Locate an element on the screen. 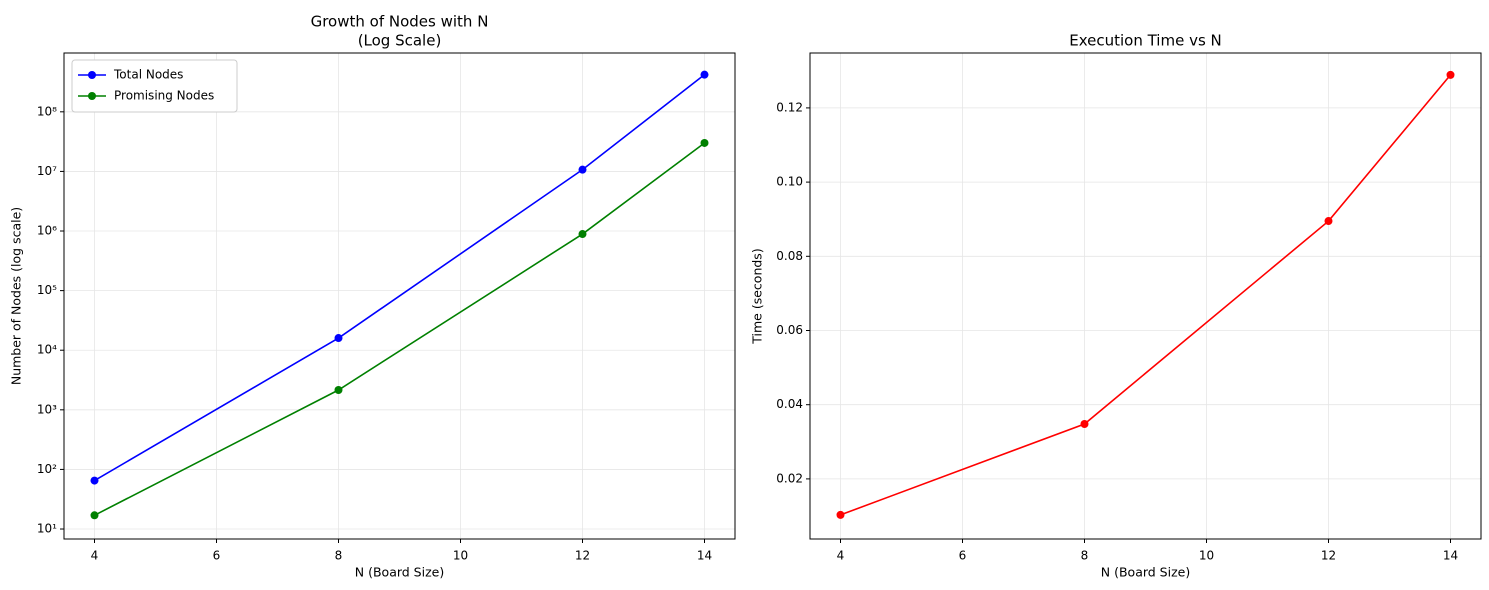 This screenshot has width=1489, height=590. y-tick-label: 0.12 is located at coordinates (789, 107).